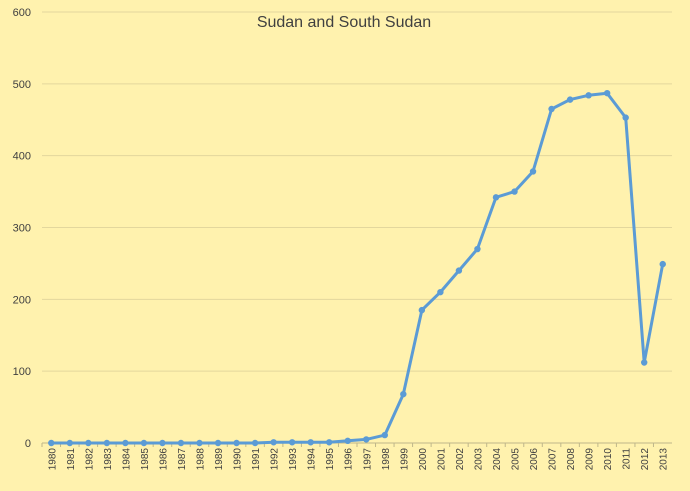  What do you see at coordinates (664, 459) in the screenshot?
I see `x-tick-label: 2013` at bounding box center [664, 459].